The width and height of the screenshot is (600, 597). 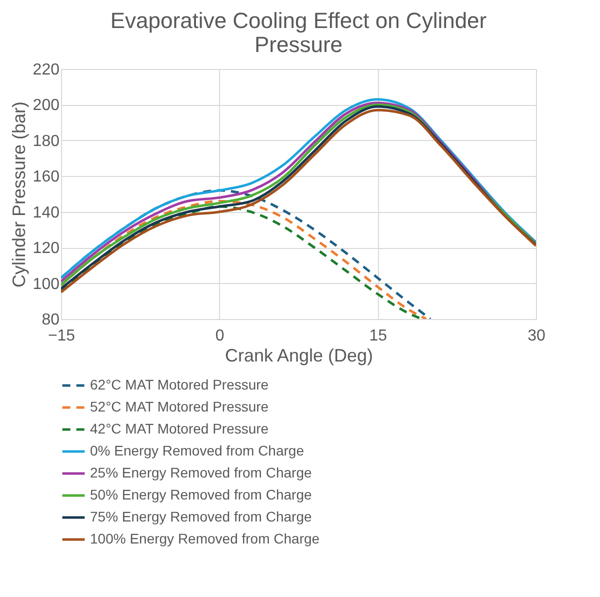 What do you see at coordinates (201, 494) in the screenshot?
I see `legend-label: 50% Energy Removed from Charge` at bounding box center [201, 494].